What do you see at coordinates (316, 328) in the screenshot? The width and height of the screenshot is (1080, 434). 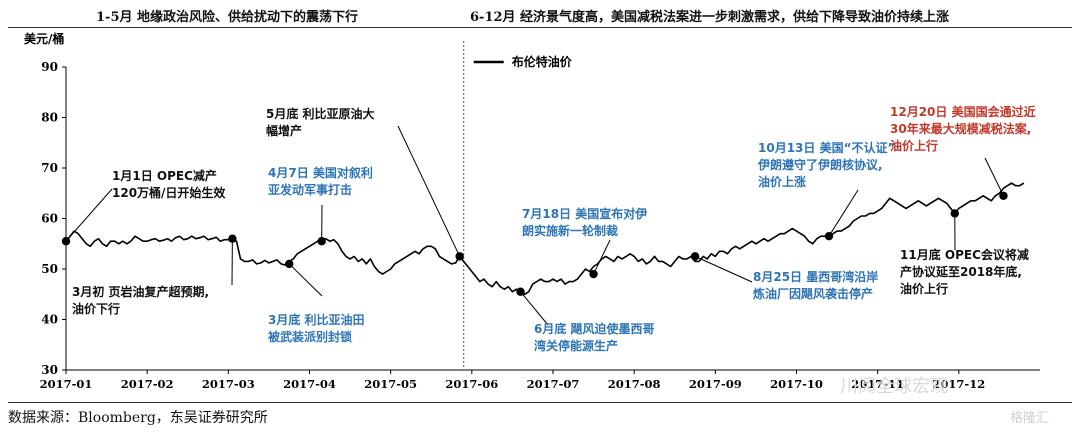 I see `annotation-mar-end: 3月底 利比亚油田被武装派别封锁` at bounding box center [316, 328].